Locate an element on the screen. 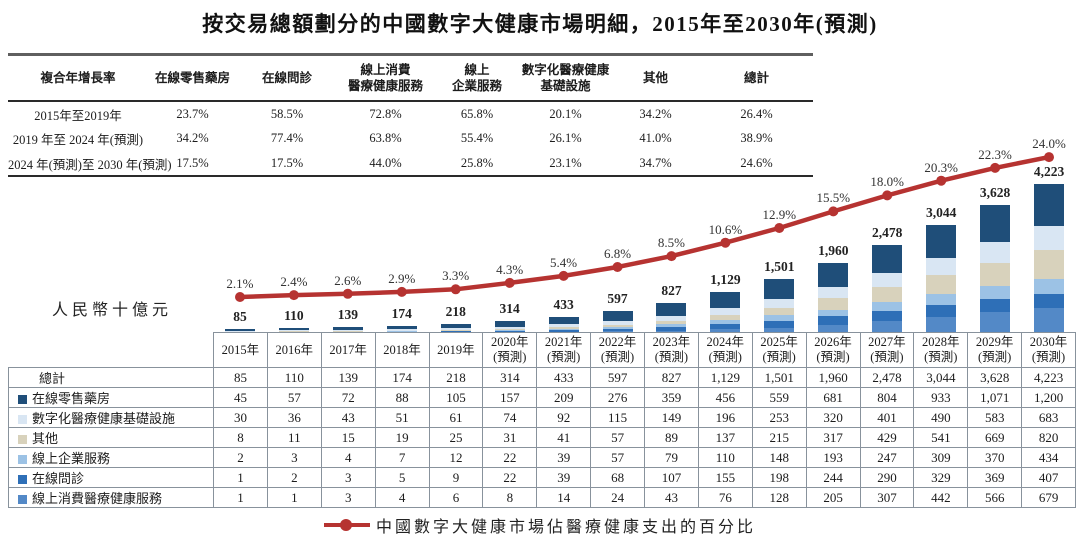 The width and height of the screenshot is (1080, 543). year-header: 2029年 (預測) is located at coordinates (995, 350).